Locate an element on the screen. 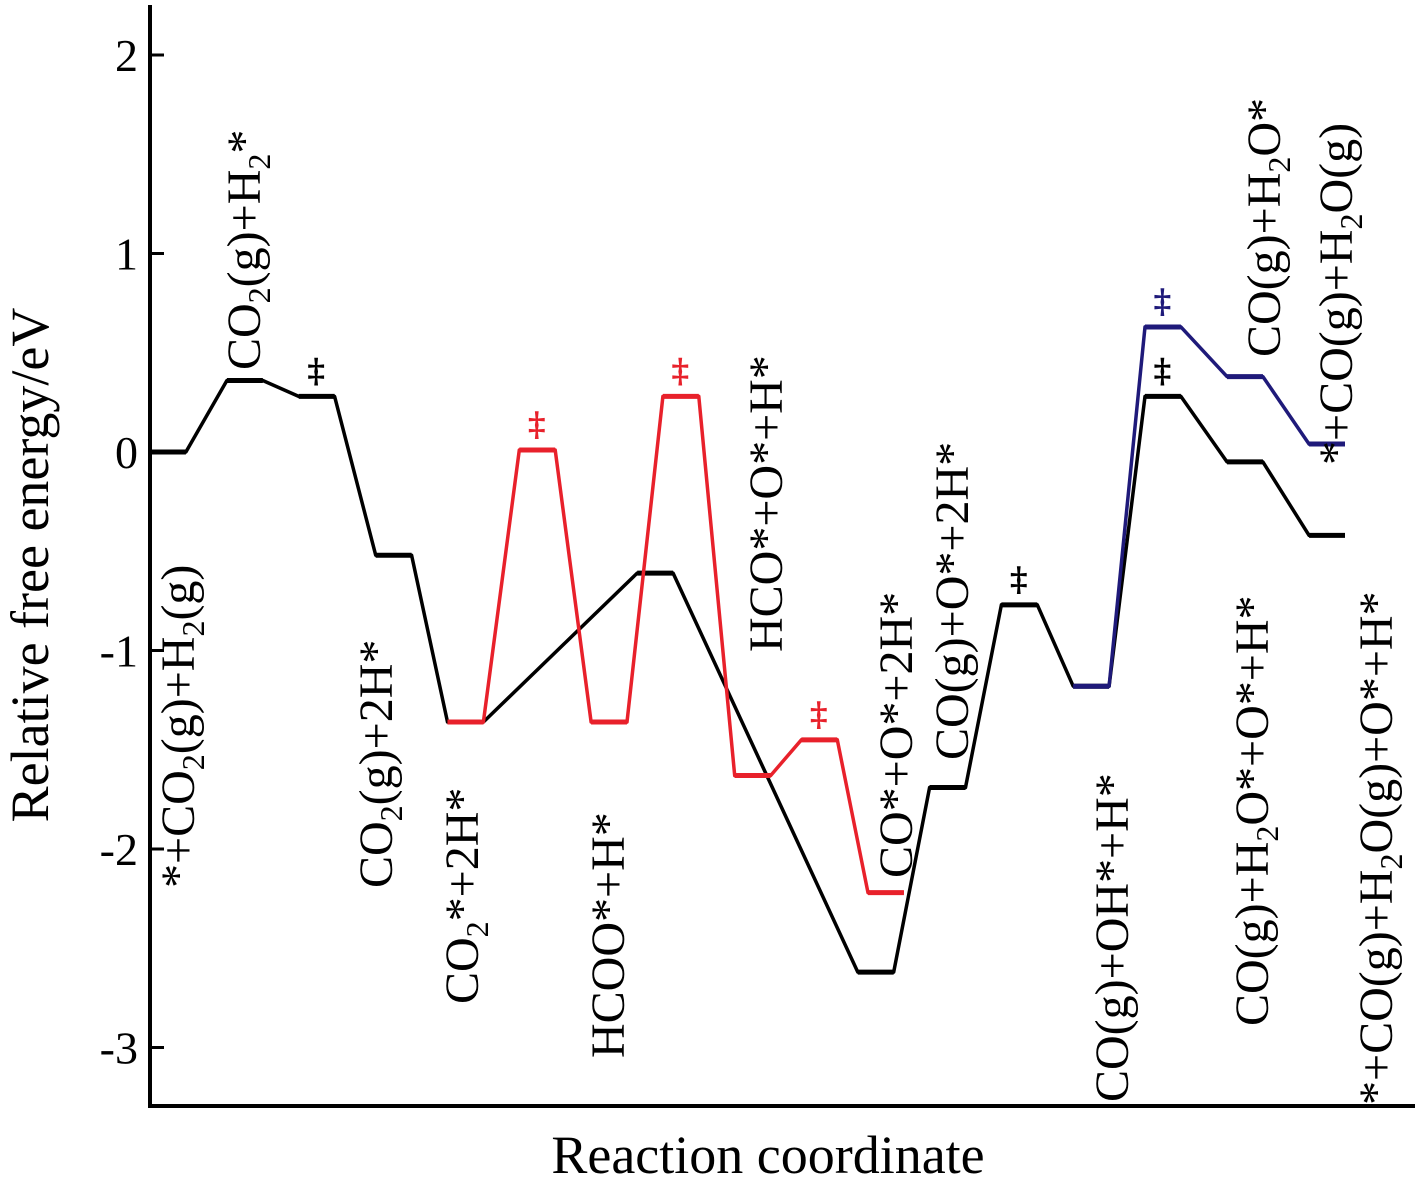 The height and width of the screenshot is (1181, 1417). state-label: HCO*+O*+H* is located at coordinates (766, 503).